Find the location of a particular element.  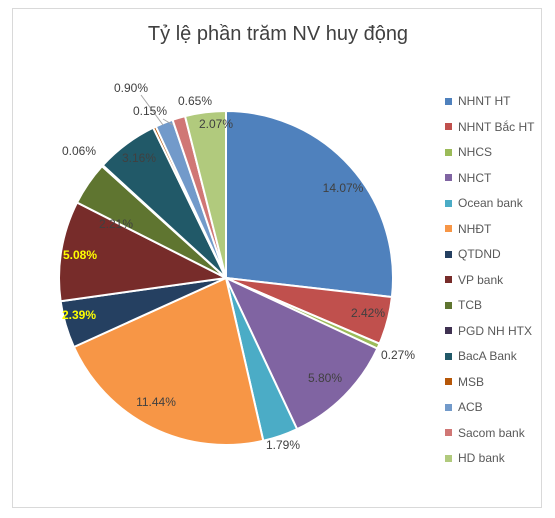

legend-item-9: TCB is located at coordinates (463, 305).